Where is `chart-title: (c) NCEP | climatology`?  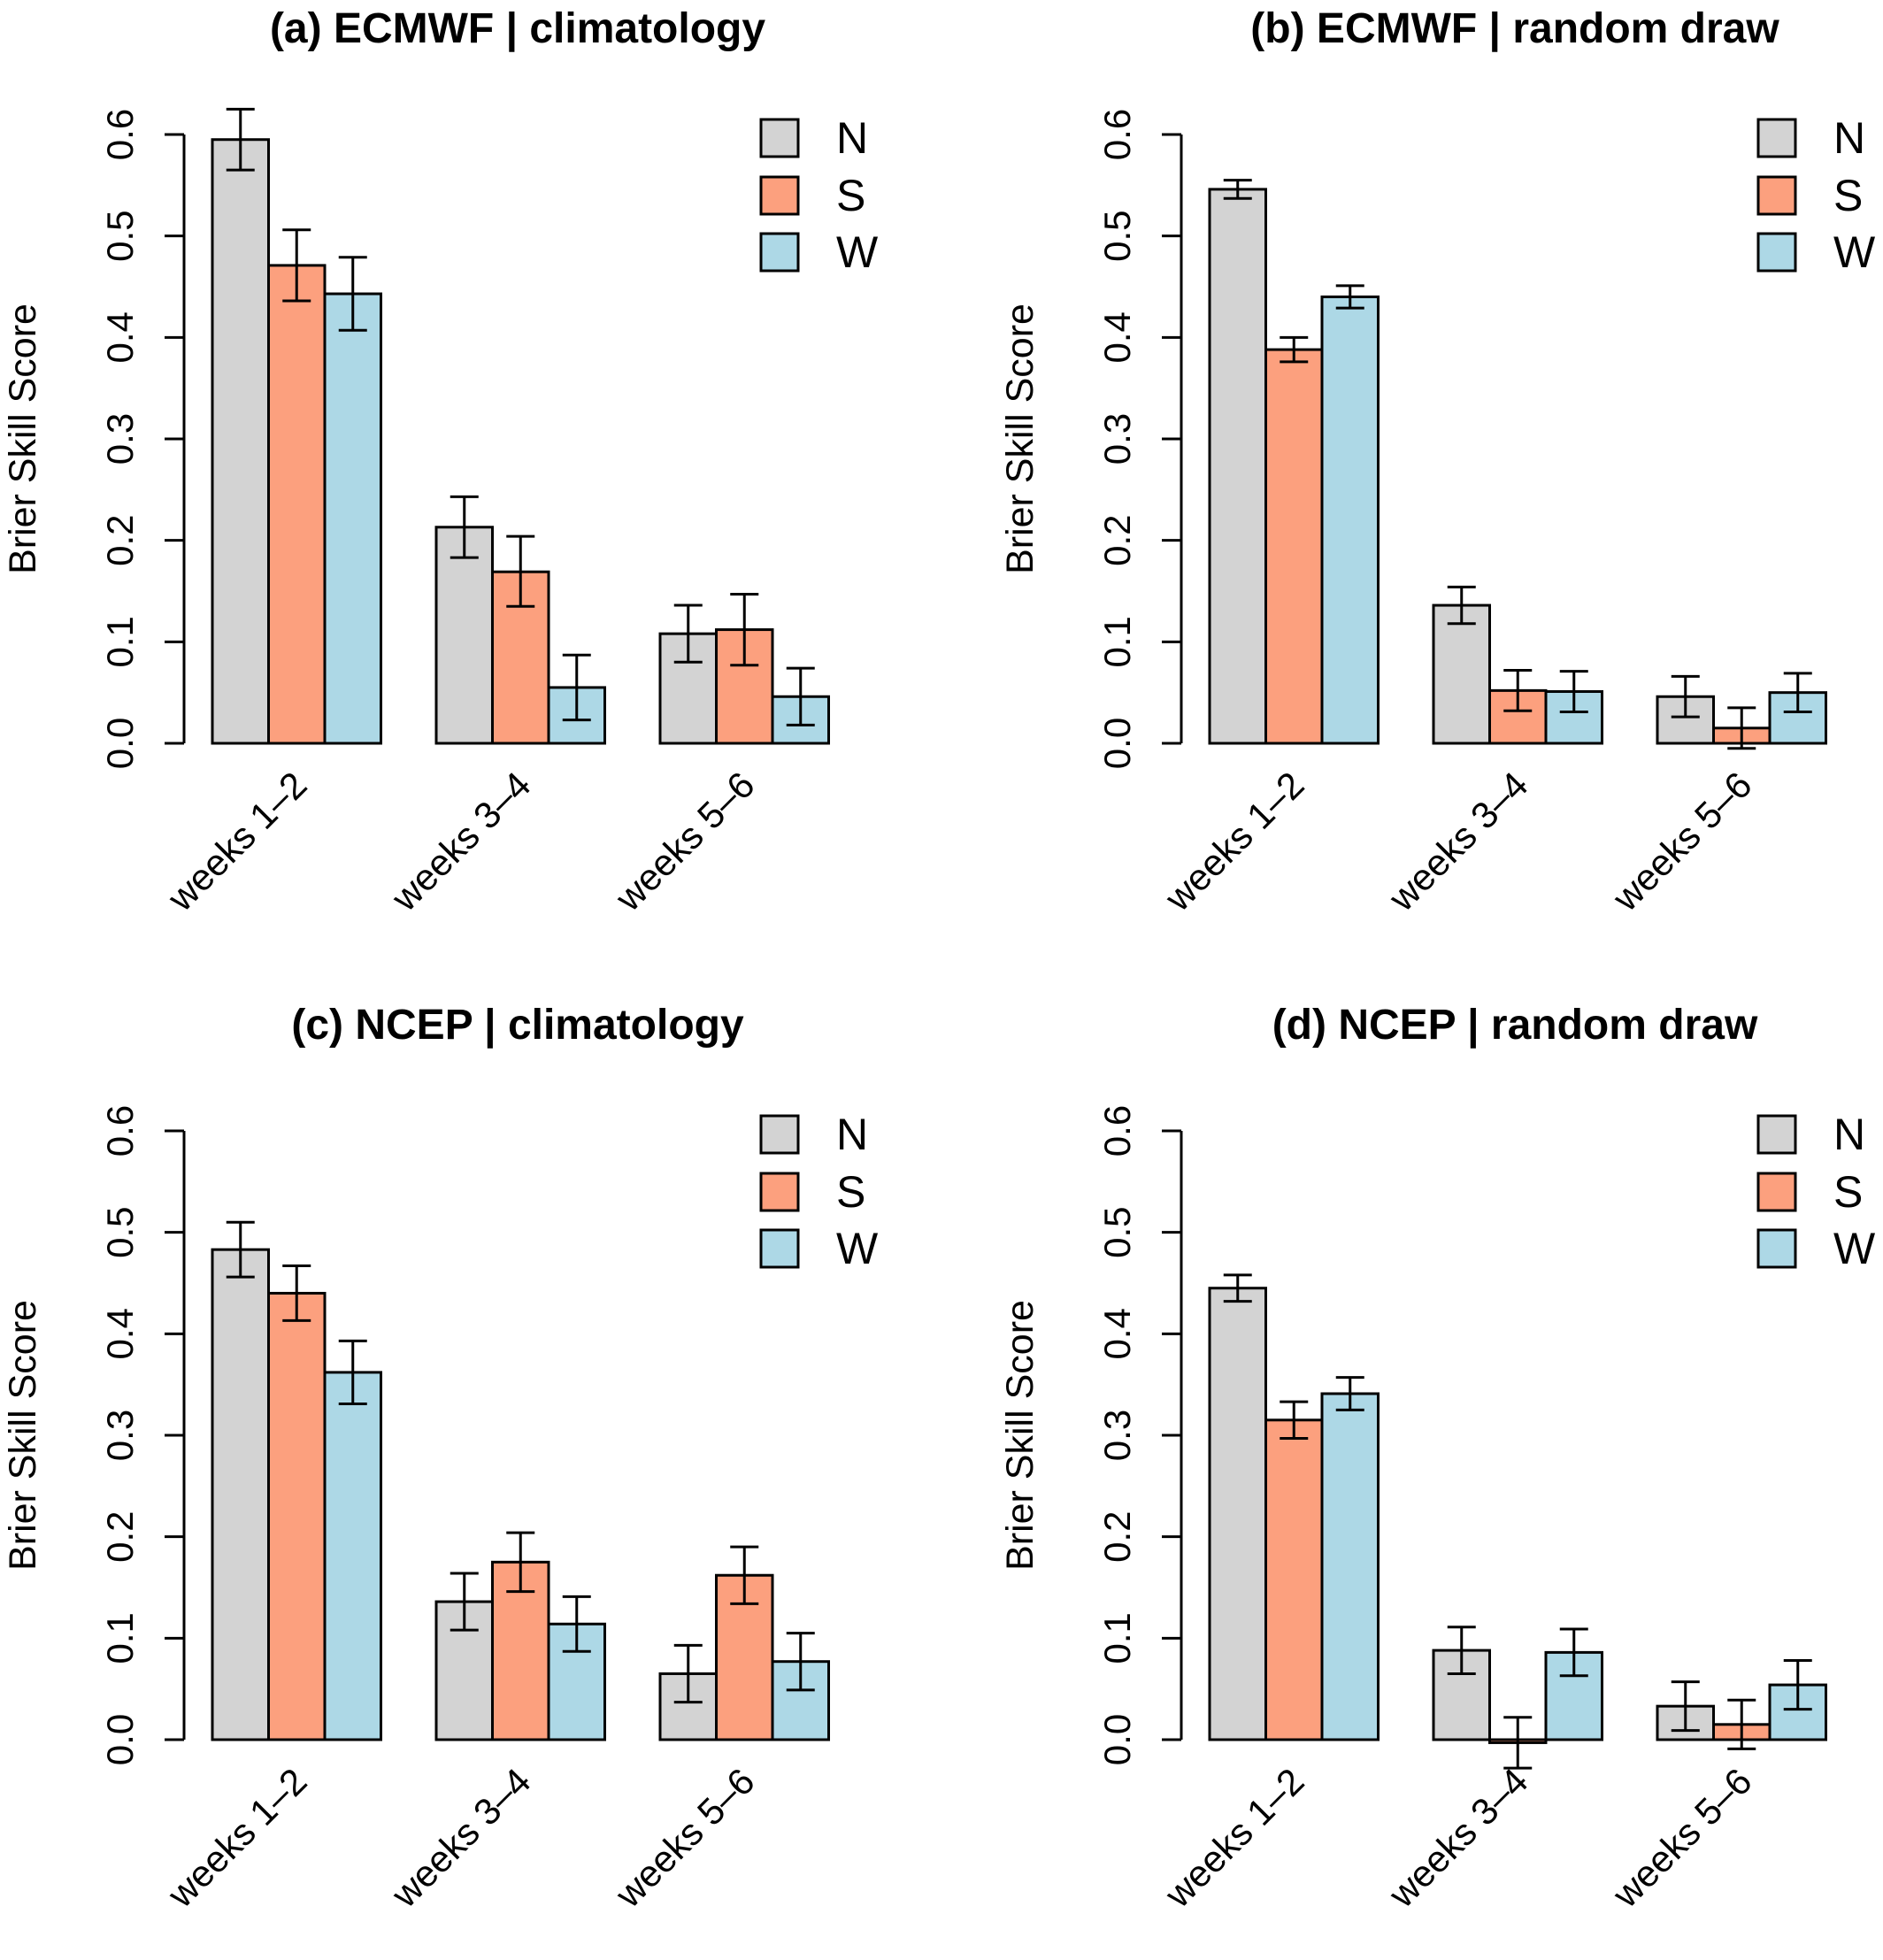 chart-title: (c) NCEP | climatology is located at coordinates (517, 1025).